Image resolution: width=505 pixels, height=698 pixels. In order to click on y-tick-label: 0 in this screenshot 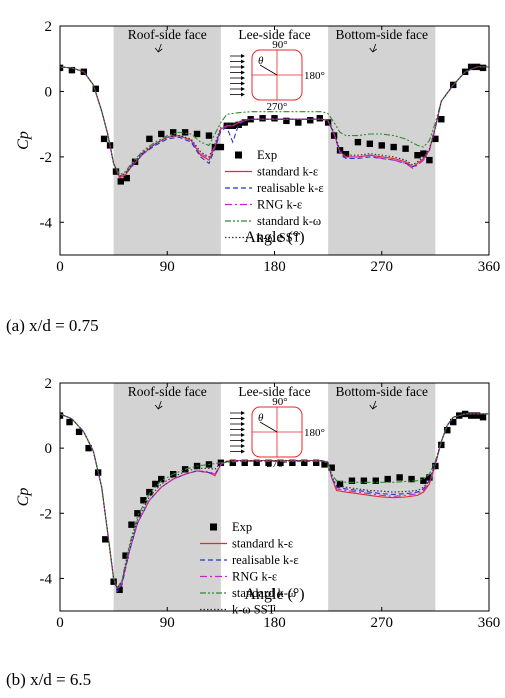, I will do `click(49, 449)`.